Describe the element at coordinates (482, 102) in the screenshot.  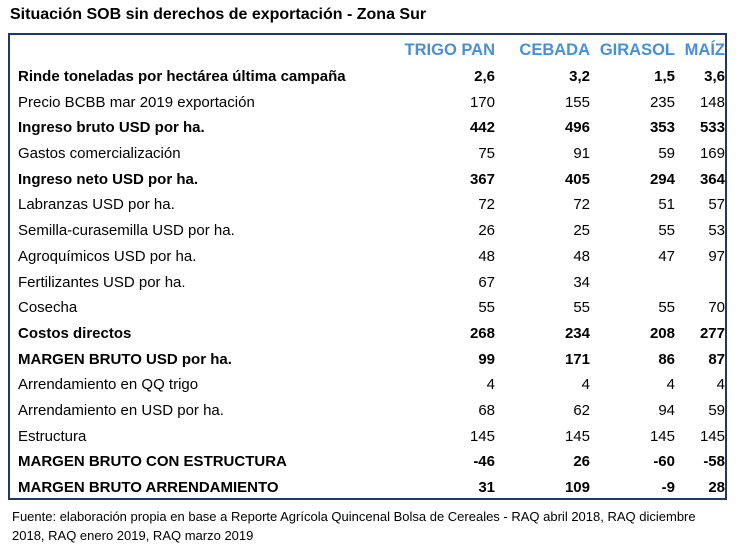
I see `value-cell: 170` at that location.